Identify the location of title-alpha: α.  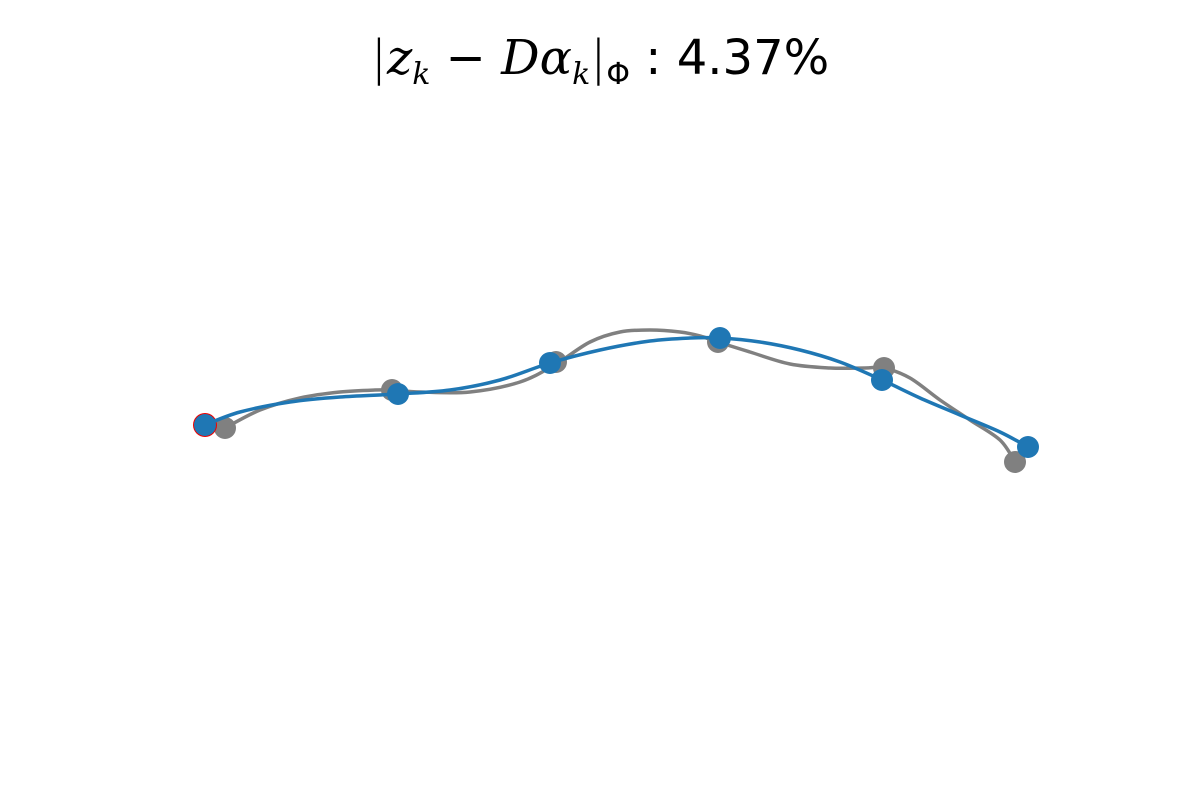
(556, 58).